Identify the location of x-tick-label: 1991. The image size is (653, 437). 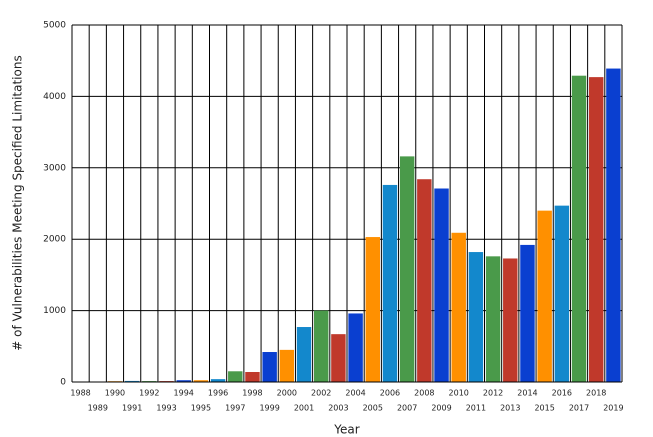
(132, 408).